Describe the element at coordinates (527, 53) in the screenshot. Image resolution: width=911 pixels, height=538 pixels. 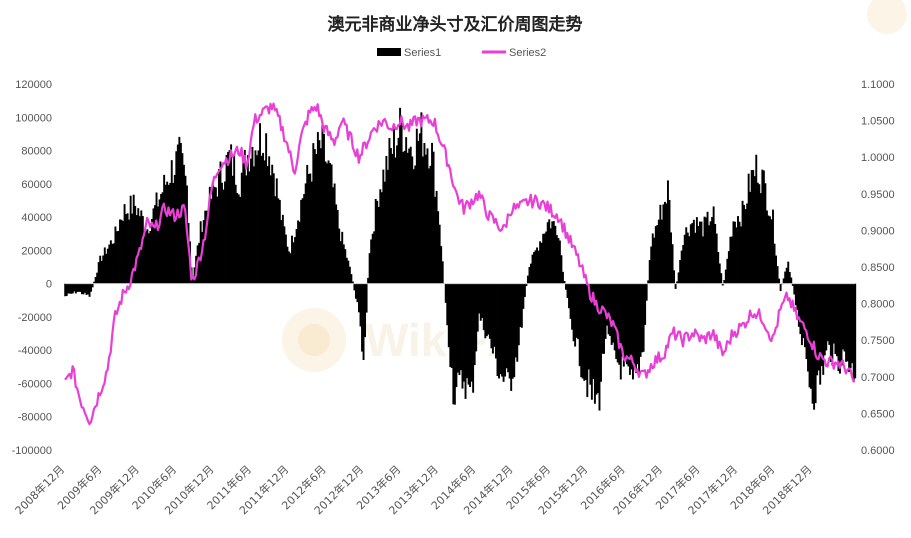
I see `legend-label-series2: Series2` at that location.